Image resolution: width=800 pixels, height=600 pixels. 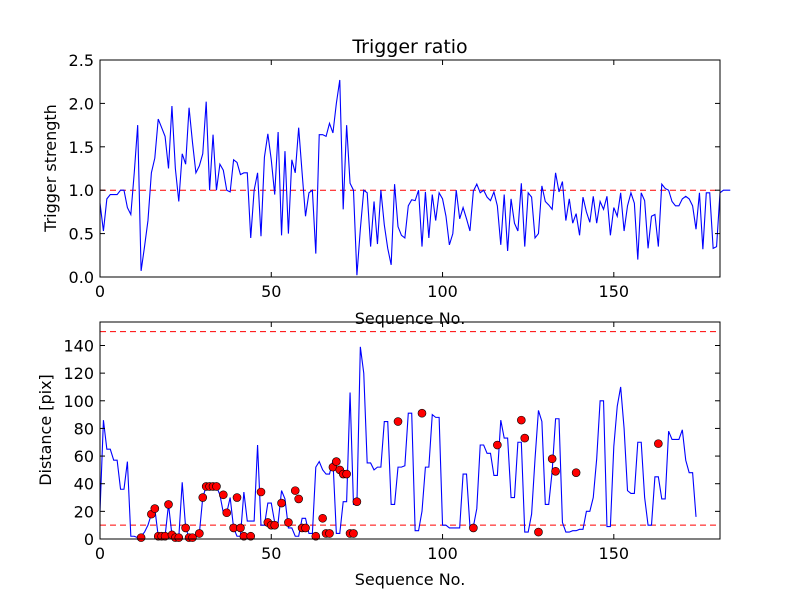 I want to click on y-tick-label: 100, so click(x=78, y=401).